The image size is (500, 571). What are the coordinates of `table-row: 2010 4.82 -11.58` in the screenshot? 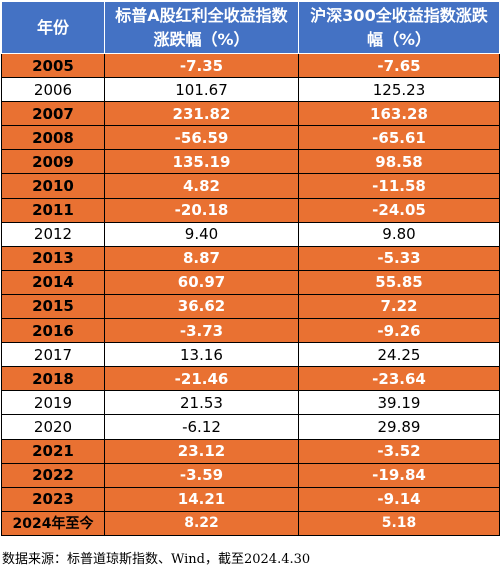 It's located at (250, 186).